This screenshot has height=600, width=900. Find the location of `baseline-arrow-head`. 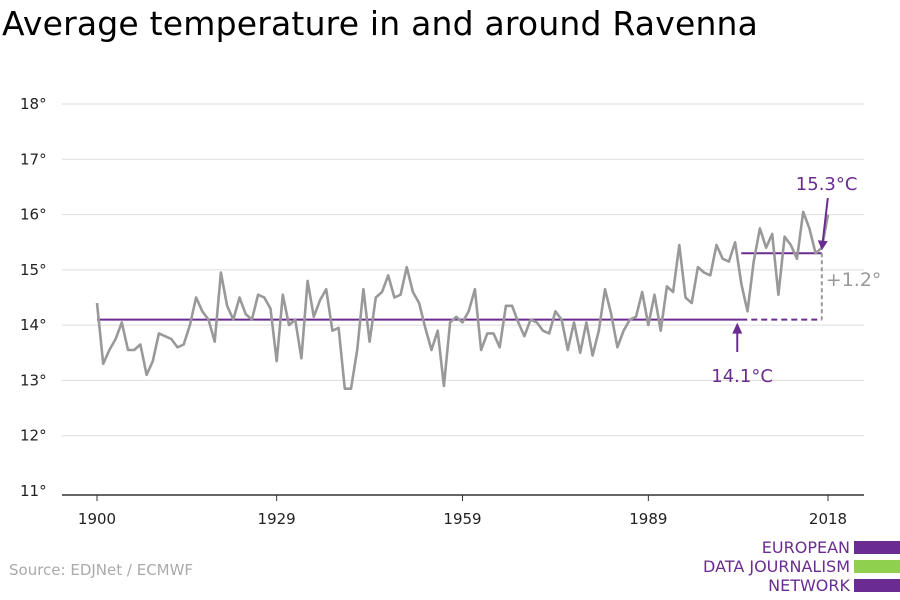

baseline-arrow-head is located at coordinates (737, 328).